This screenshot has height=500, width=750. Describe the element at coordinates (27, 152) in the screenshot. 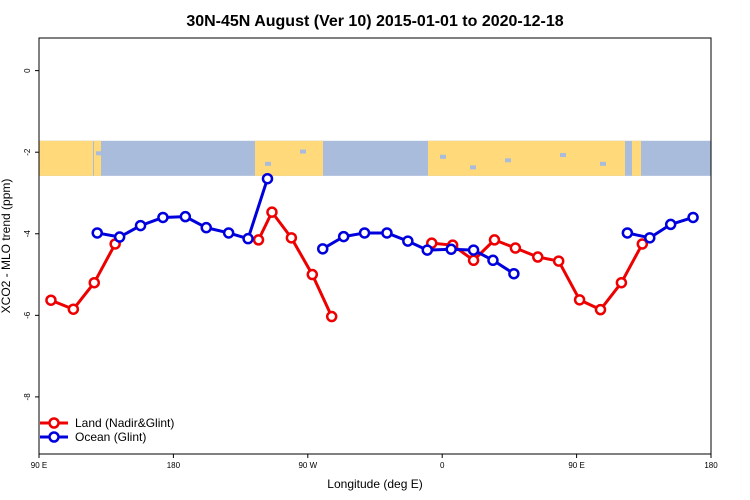

I see `y-tick-label-1: -2` at that location.